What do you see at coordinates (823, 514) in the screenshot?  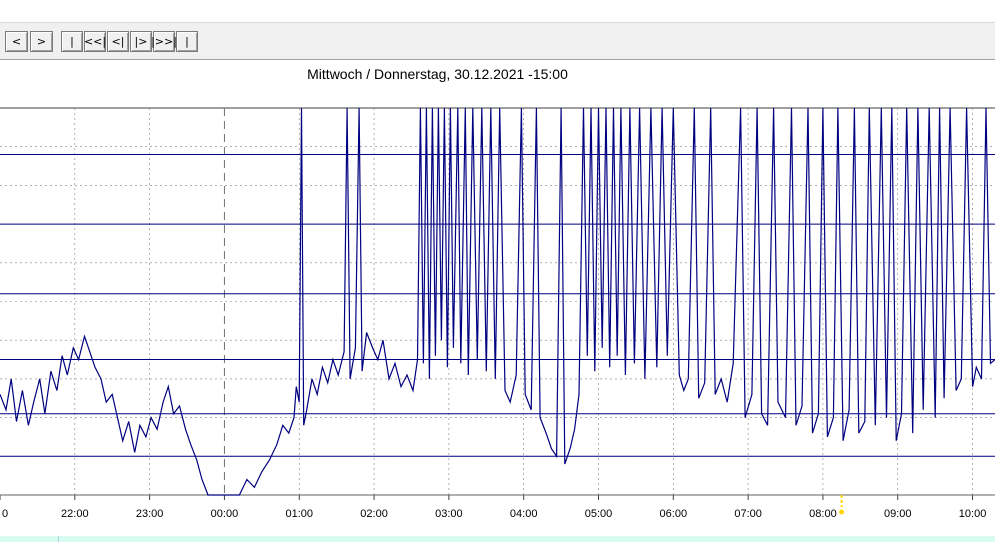 I see `x-tick-label: 08:00` at bounding box center [823, 514].